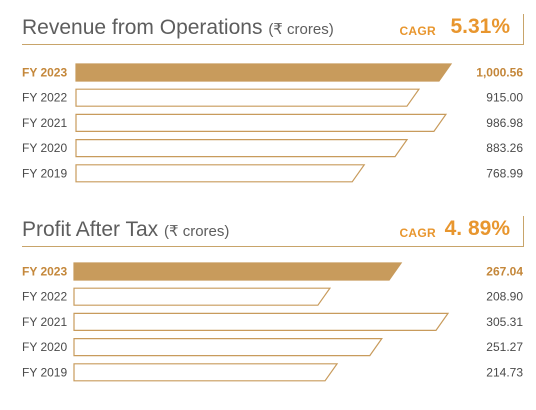  What do you see at coordinates (44, 173) in the screenshot?
I see `revenue-category-label: FY 2019` at bounding box center [44, 173].